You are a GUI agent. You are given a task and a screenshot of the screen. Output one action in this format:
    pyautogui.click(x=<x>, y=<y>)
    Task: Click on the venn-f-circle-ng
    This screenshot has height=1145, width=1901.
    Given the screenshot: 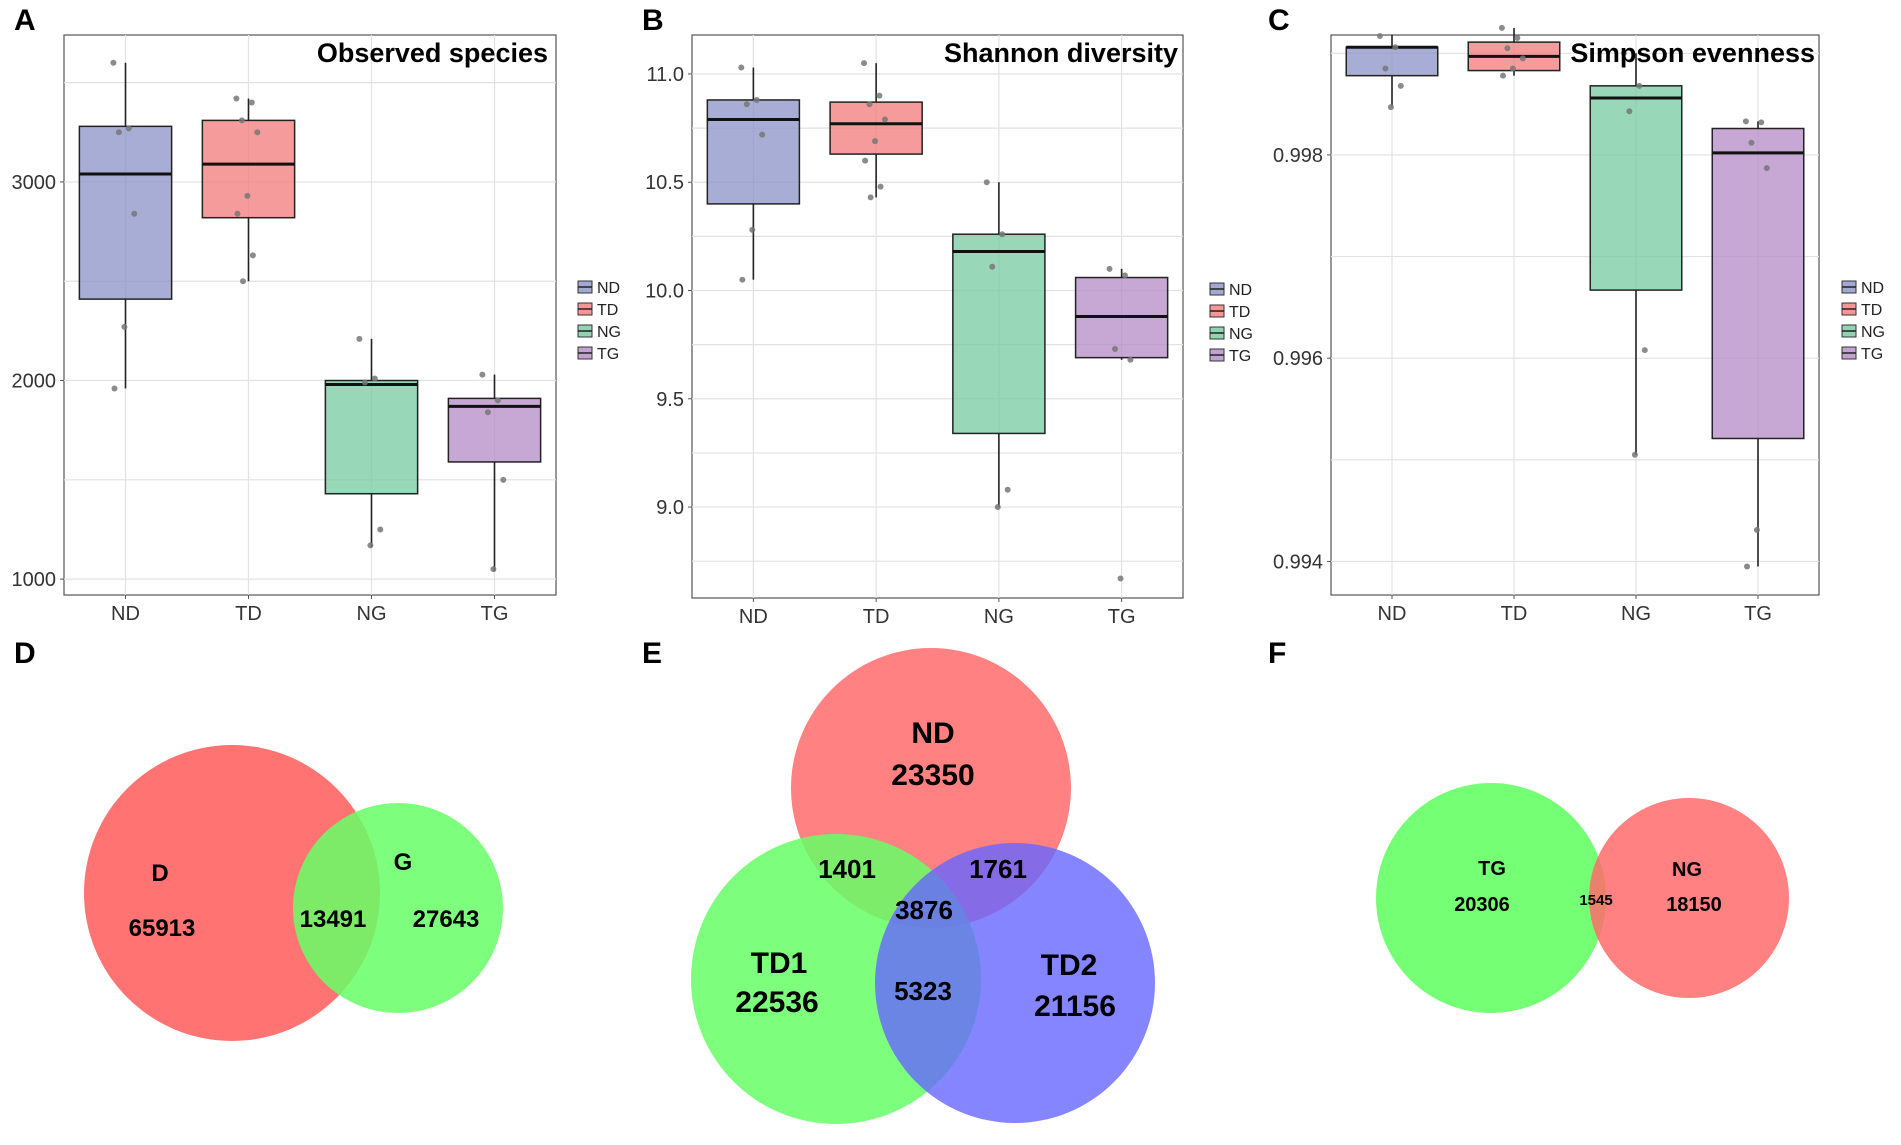 What is the action you would take?
    pyautogui.click(x=1689, y=898)
    